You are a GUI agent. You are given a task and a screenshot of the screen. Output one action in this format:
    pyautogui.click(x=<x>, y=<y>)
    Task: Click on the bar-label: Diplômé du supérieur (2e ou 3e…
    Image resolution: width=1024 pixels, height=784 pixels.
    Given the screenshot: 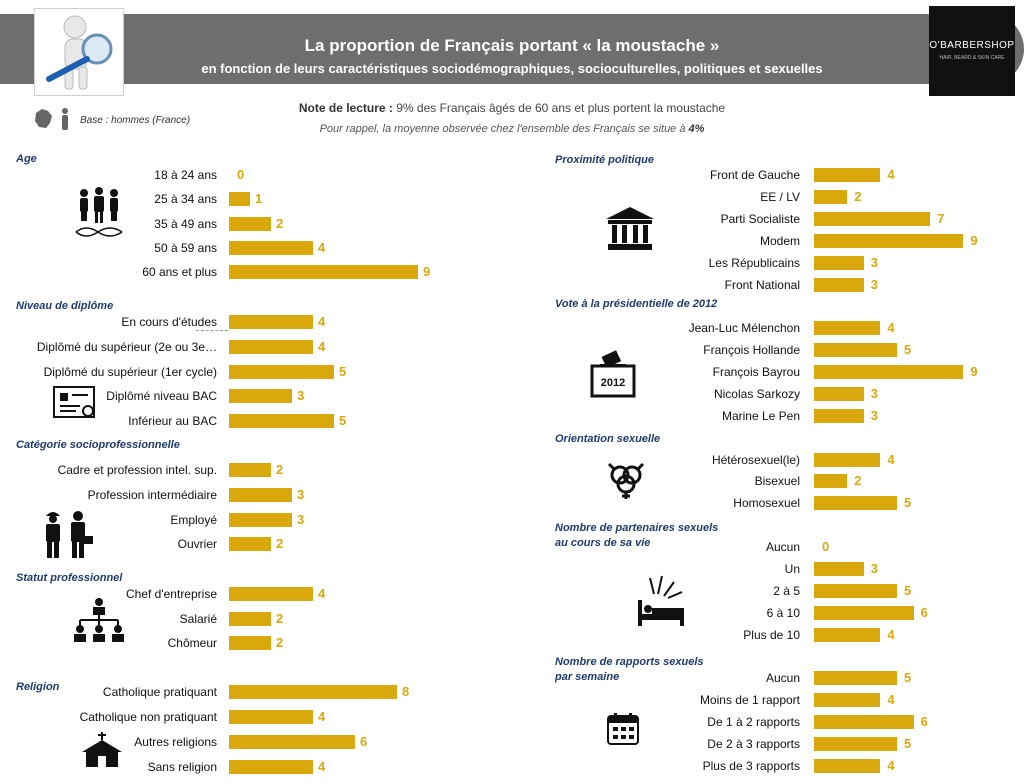 What is the action you would take?
    pyautogui.click(x=126, y=347)
    